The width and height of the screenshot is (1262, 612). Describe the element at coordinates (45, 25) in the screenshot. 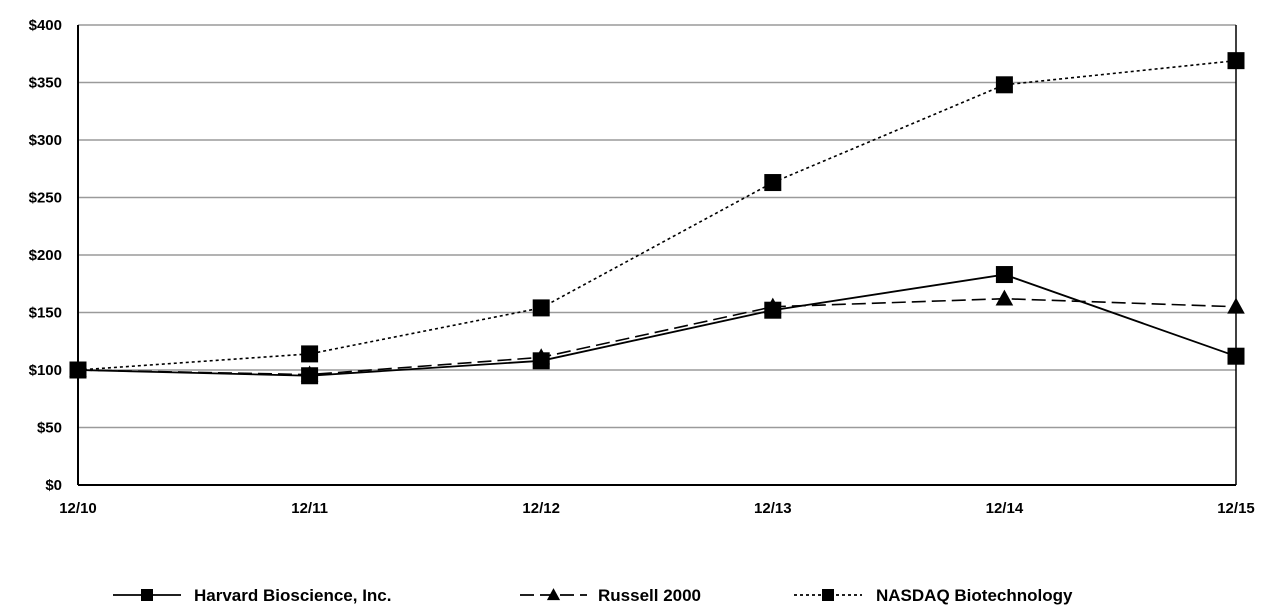

I see `y-tick-label: $400` at that location.